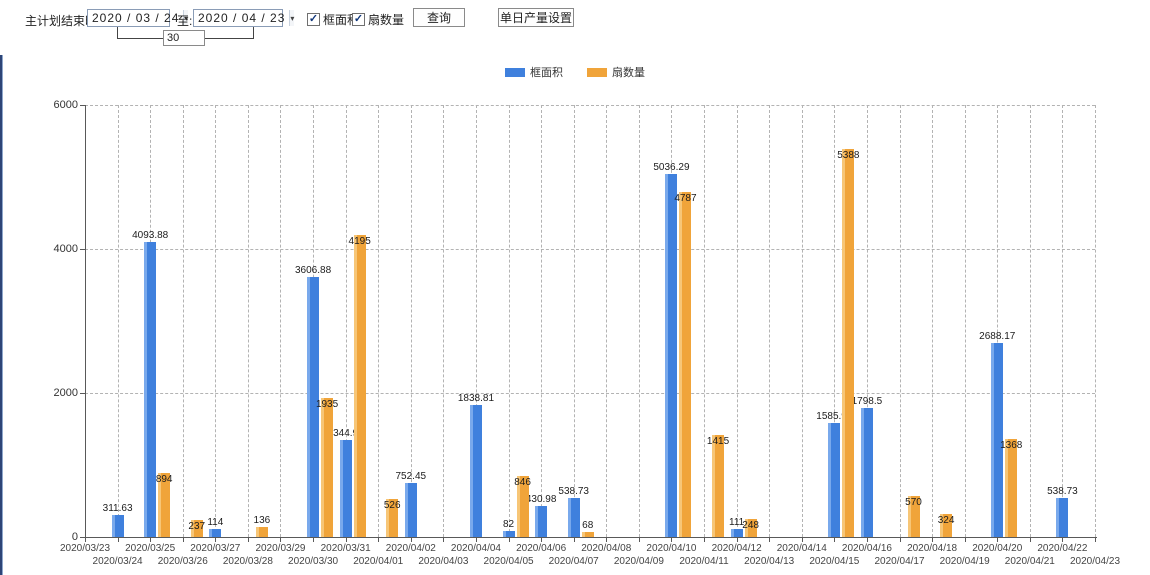 This screenshot has height=575, width=1150. I want to click on query-button: 查询, so click(439, 17).